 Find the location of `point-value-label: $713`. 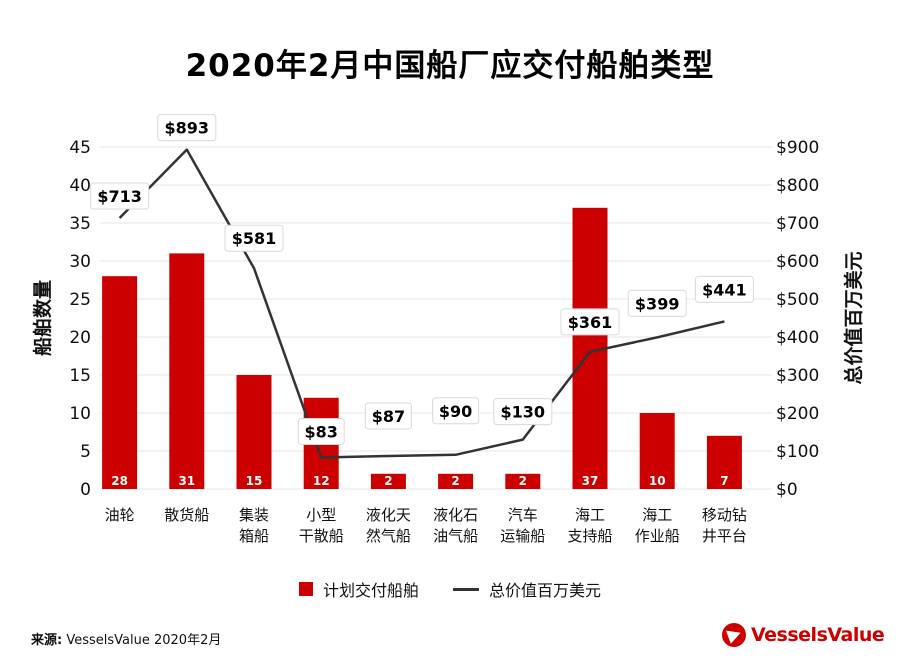

point-value-label: $713 is located at coordinates (119, 196).